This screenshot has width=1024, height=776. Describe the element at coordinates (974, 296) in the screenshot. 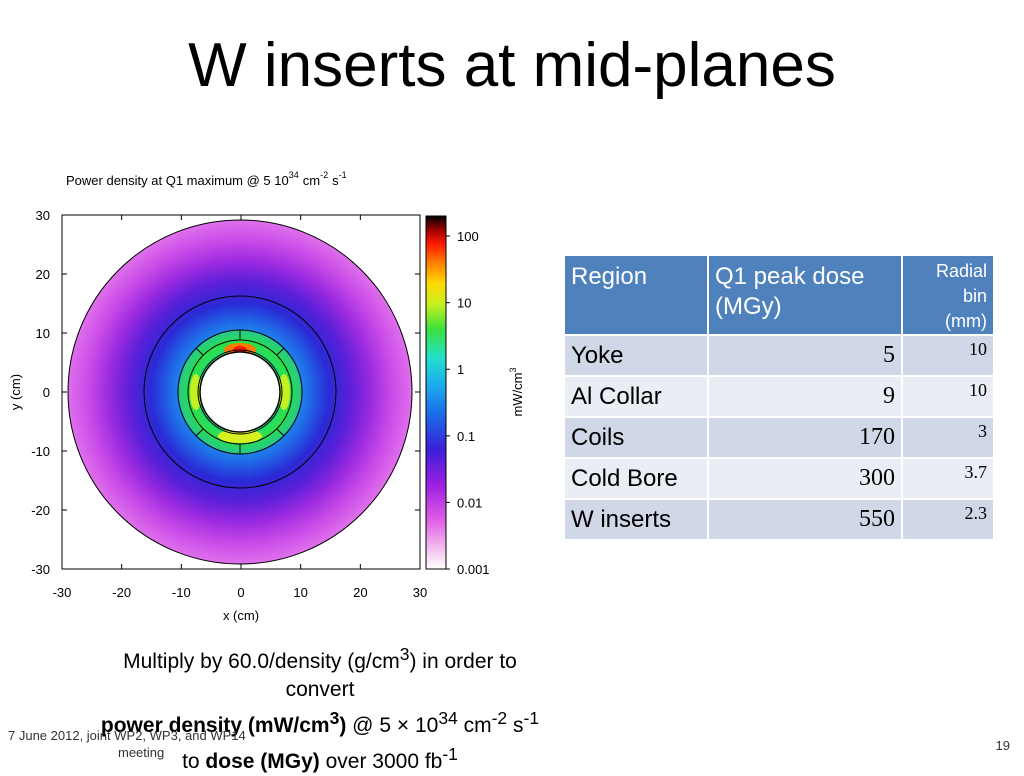

I see `header-radial-line2: bin` at that location.